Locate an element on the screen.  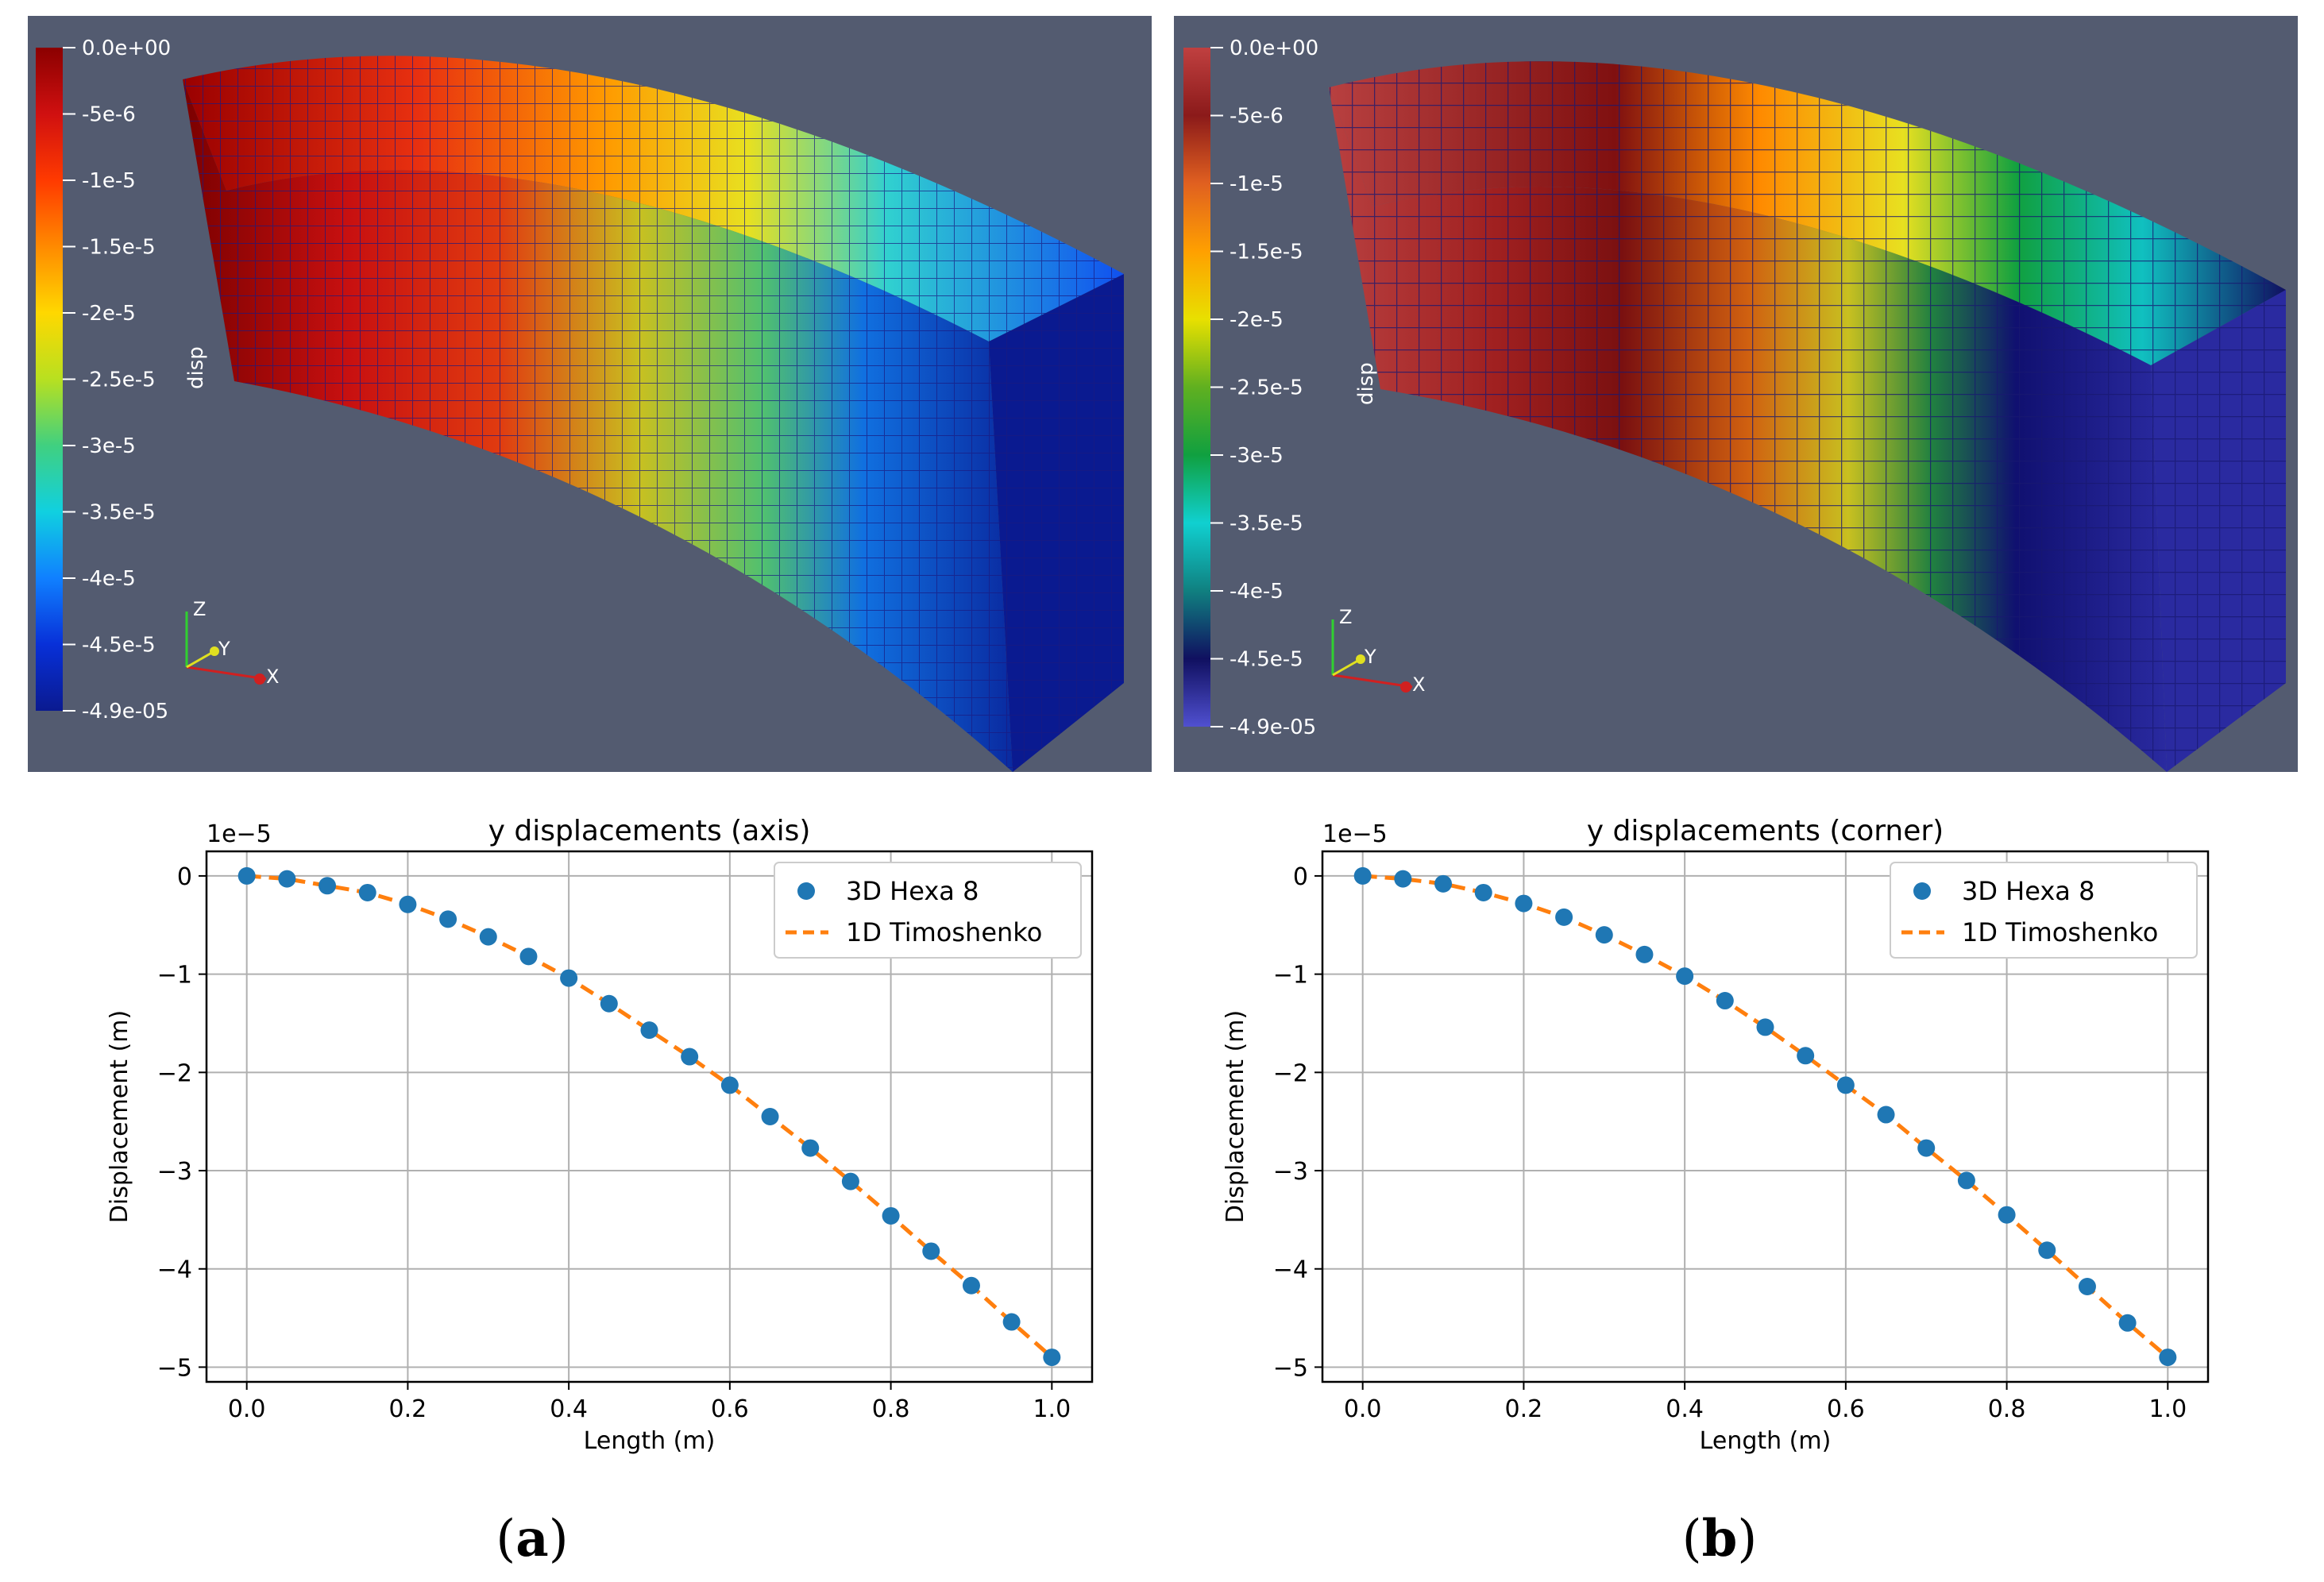
caption-letter: b is located at coordinates (1719, 1538).